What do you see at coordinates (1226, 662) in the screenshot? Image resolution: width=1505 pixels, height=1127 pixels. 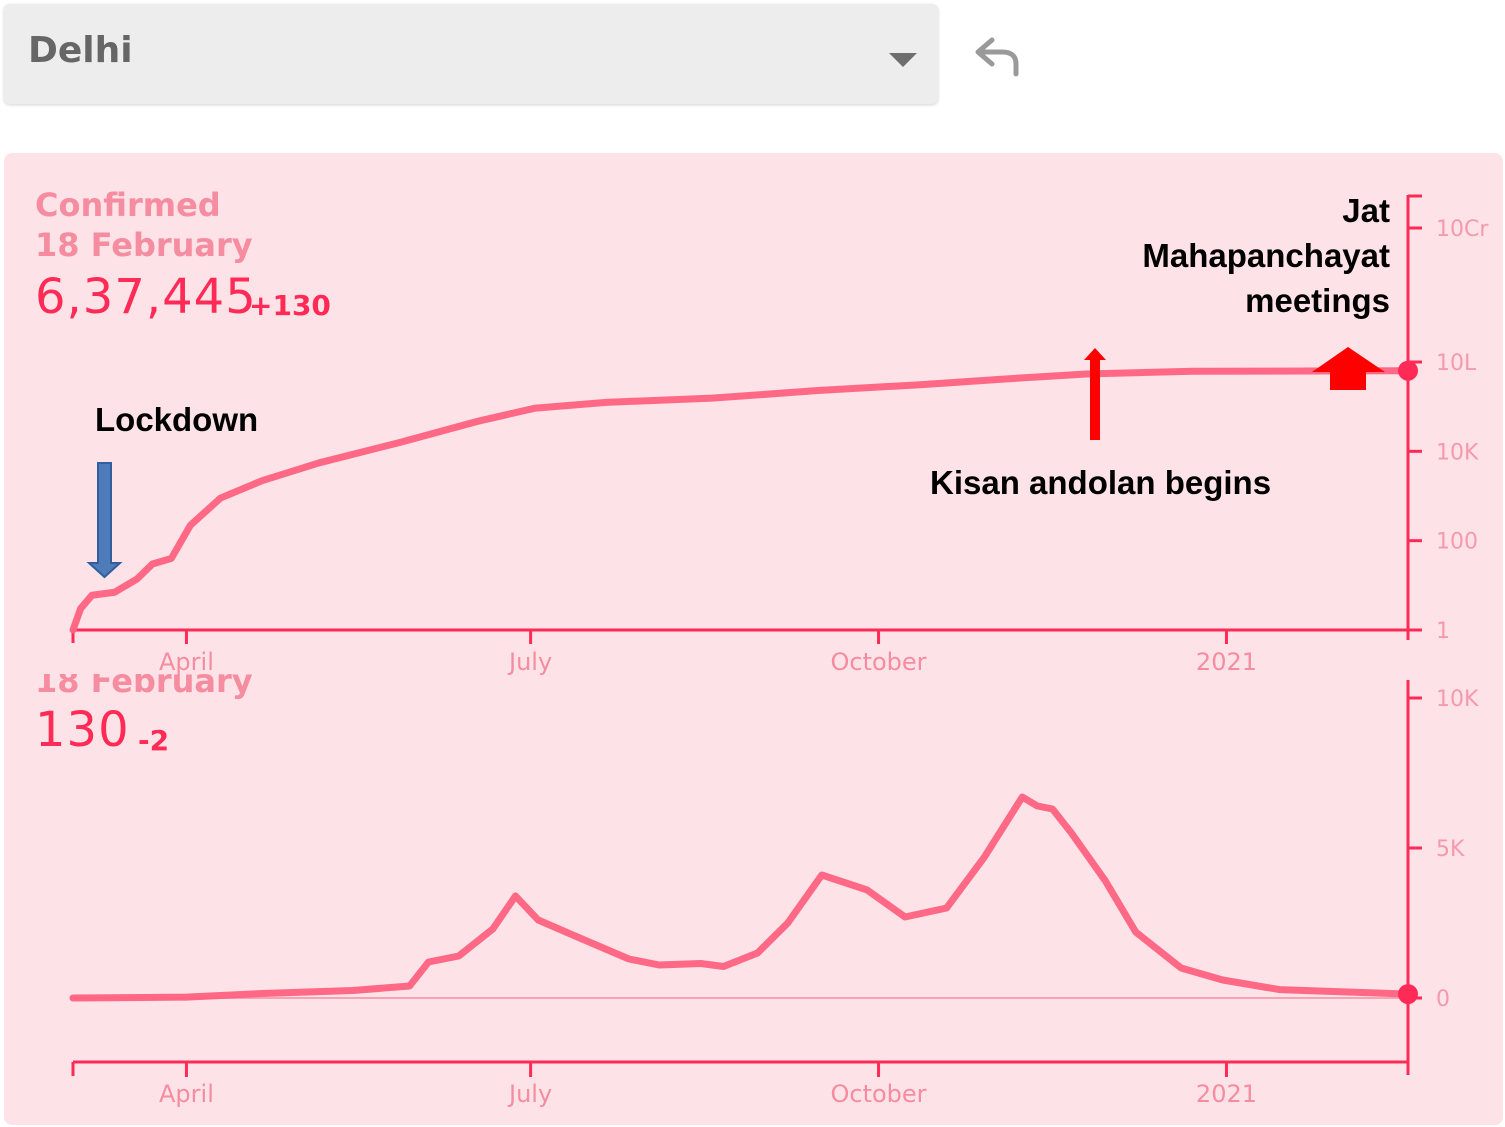 I see `chart1-x-tick-label: 2021` at bounding box center [1226, 662].